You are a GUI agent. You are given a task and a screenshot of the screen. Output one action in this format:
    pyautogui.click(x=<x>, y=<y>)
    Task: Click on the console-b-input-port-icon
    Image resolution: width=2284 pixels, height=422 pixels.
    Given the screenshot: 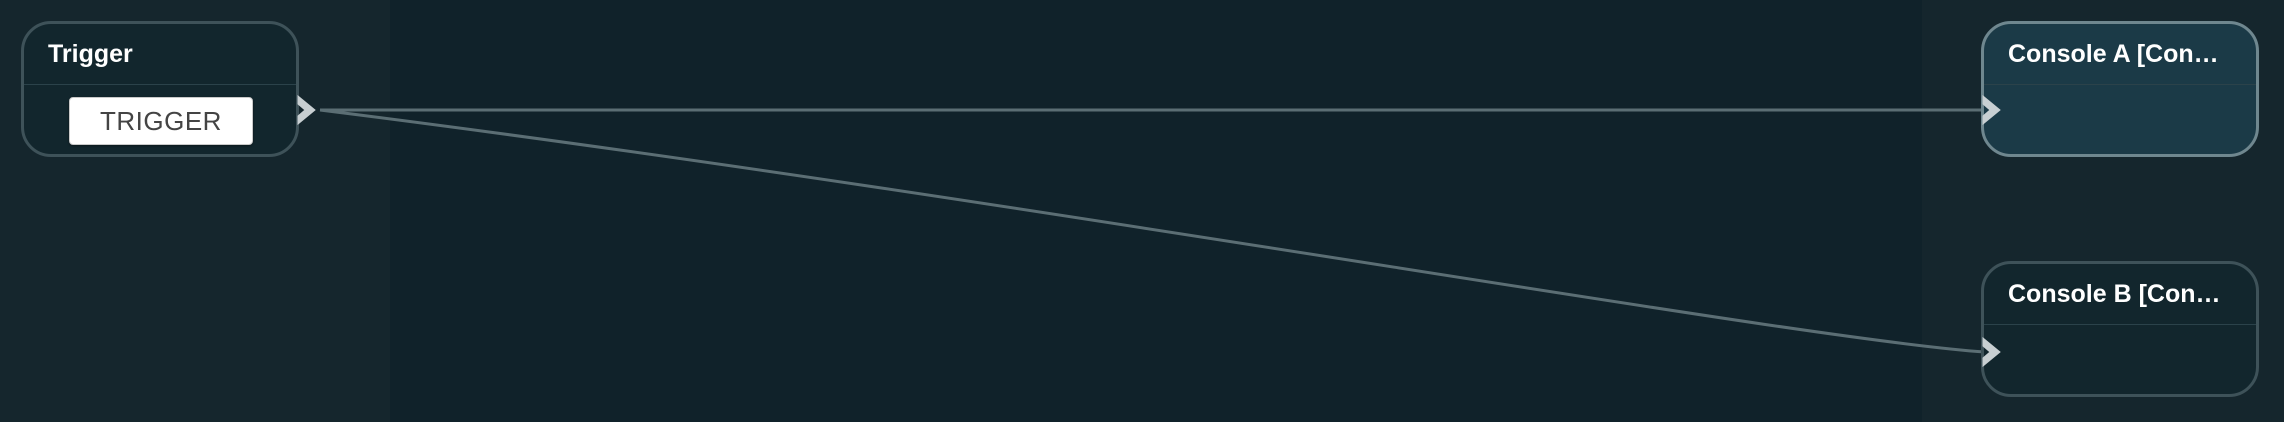 What is the action you would take?
    pyautogui.click(x=1992, y=352)
    